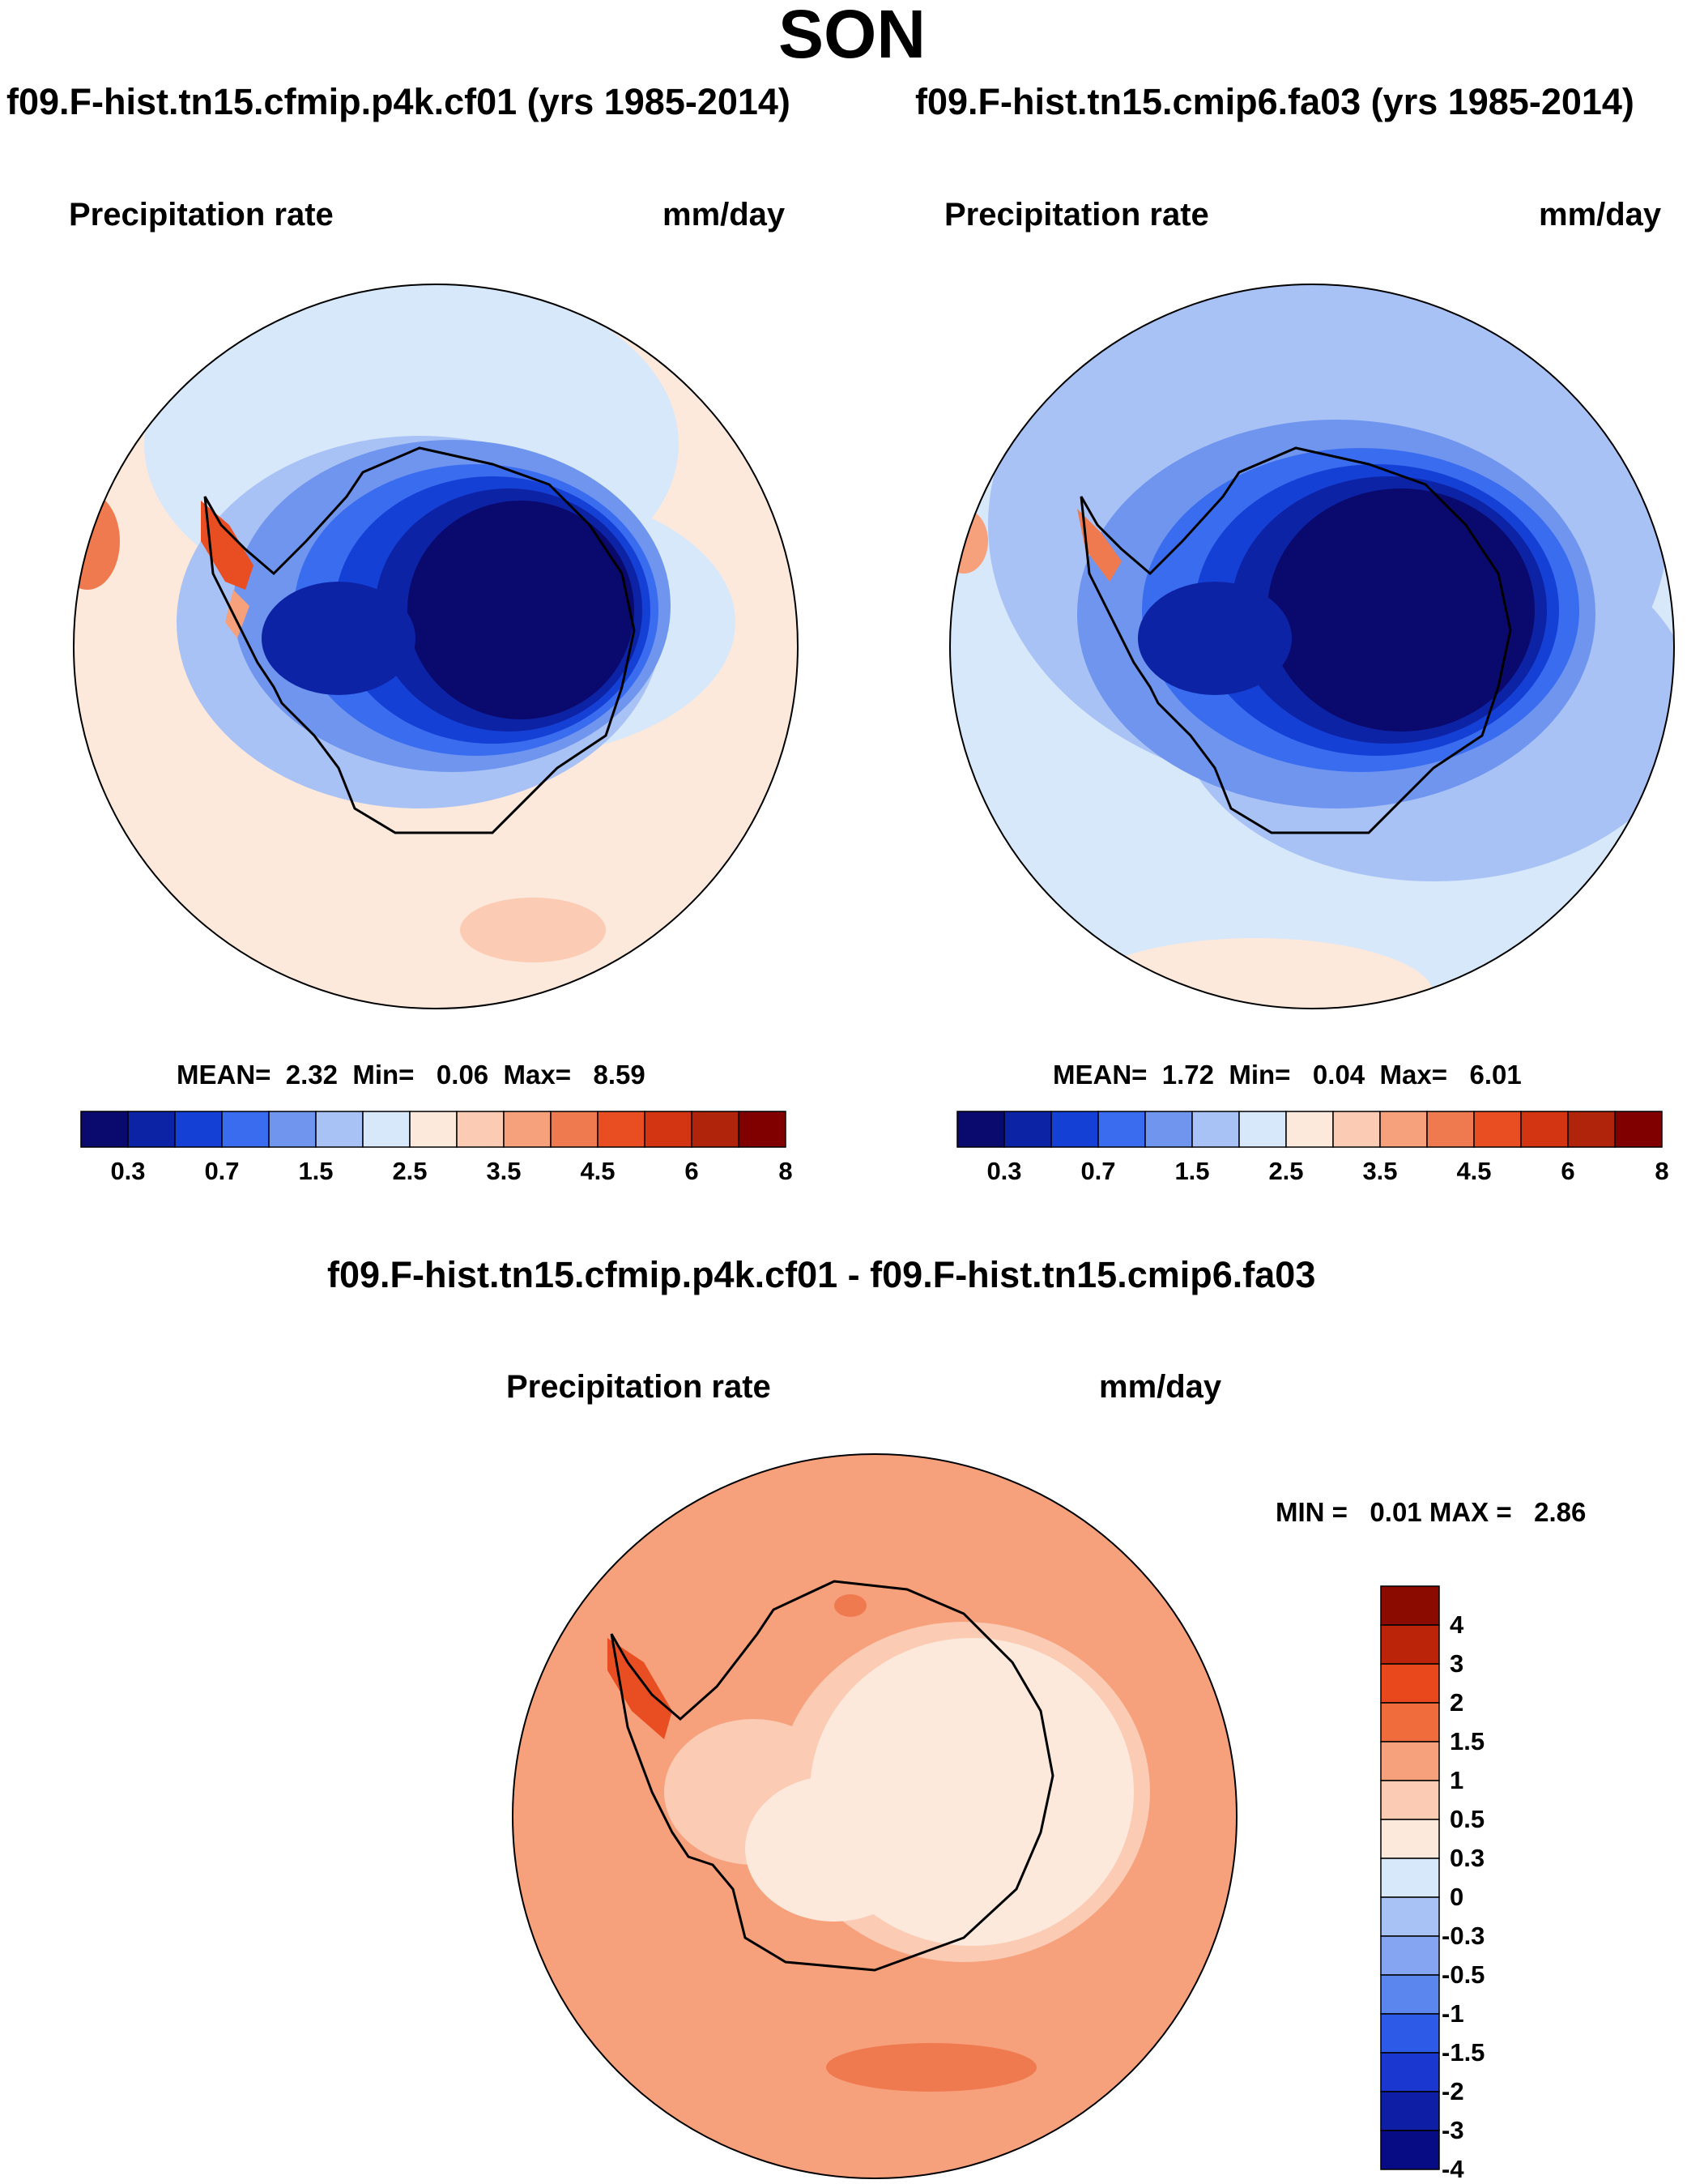 This screenshot has height=2184, width=1704. I want to click on panel2-stats: MEAN= 1.72 Min= 0.04 Max= 6.01, so click(1287, 1075).